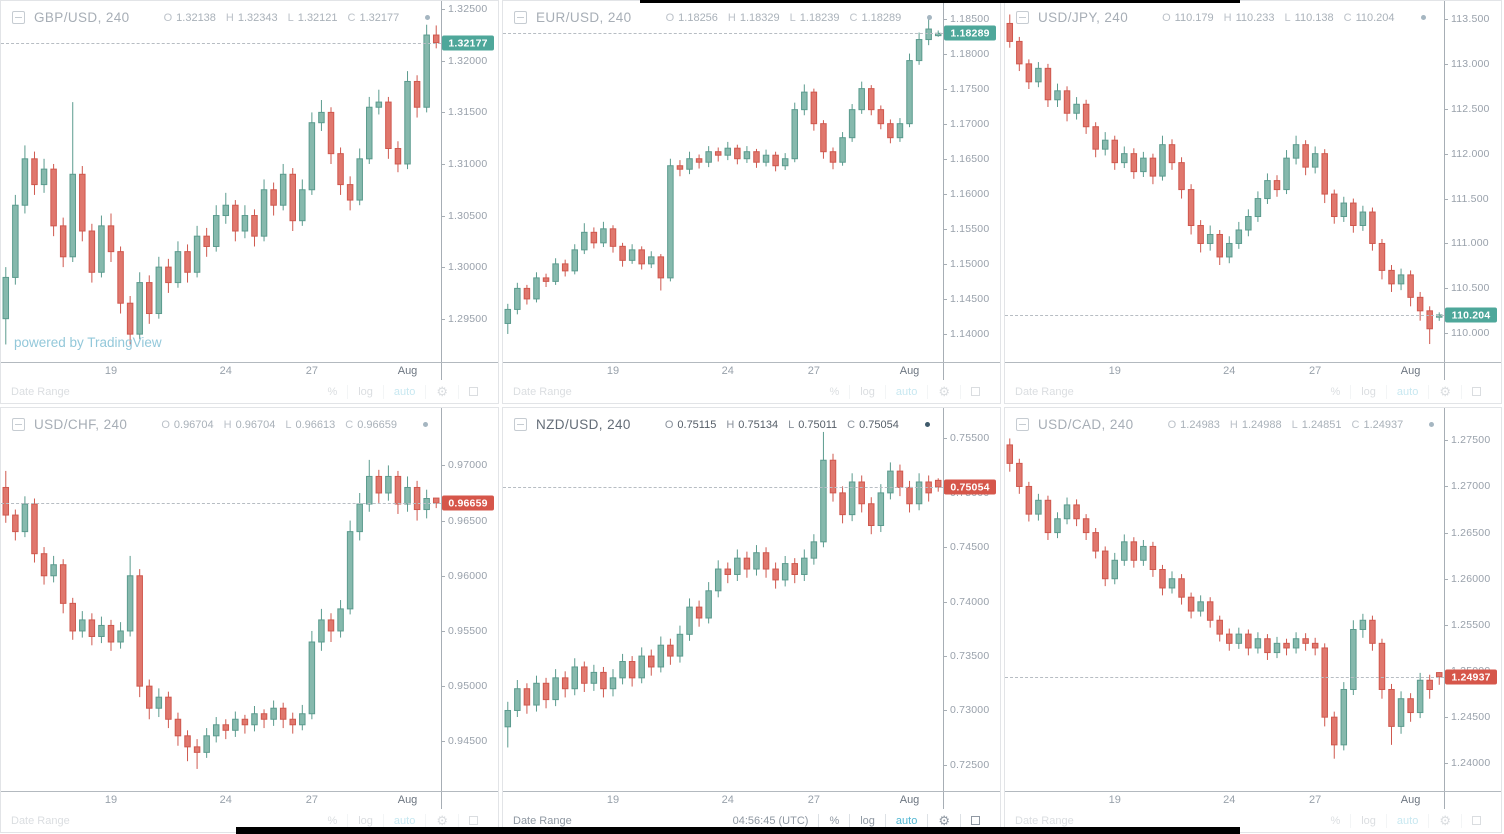 The width and height of the screenshot is (1504, 834). What do you see at coordinates (970, 33) in the screenshot?
I see `last-price-pill: 1.18289` at bounding box center [970, 33].